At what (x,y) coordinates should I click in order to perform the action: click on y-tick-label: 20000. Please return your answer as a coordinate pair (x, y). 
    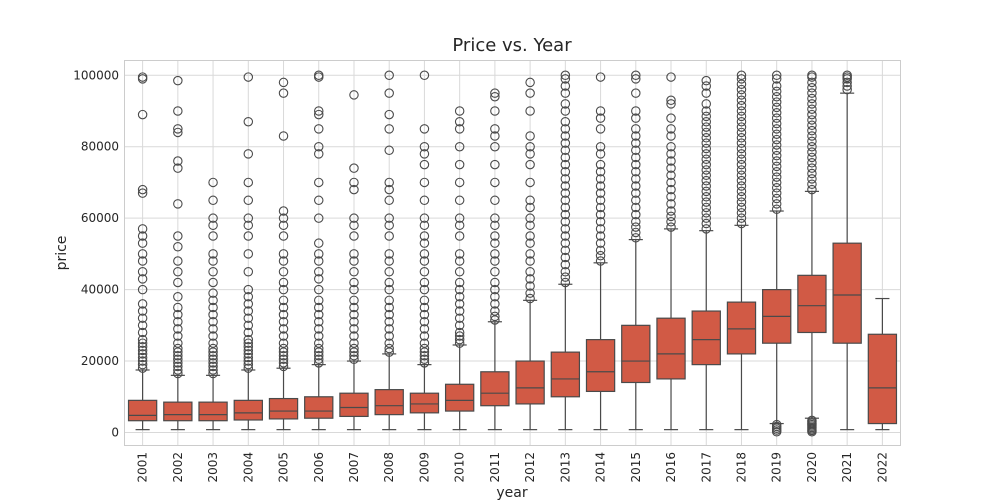
    Looking at the image, I should click on (100, 361).